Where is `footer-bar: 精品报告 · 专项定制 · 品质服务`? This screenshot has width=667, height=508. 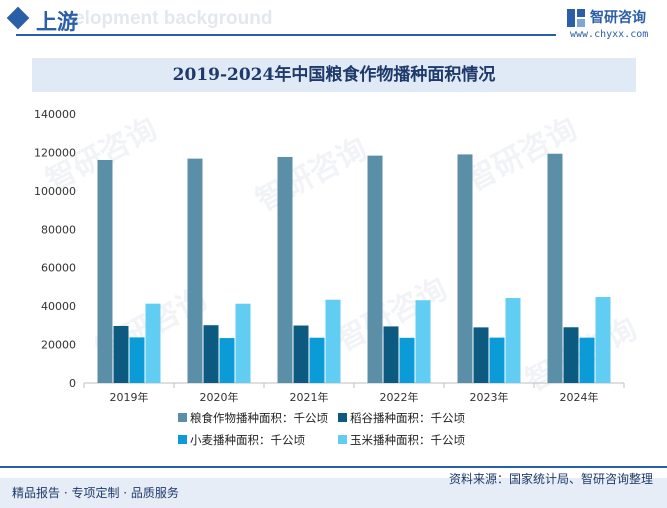
footer-bar: 精品报告 · 专项定制 · 品质服务 is located at coordinates (333, 493).